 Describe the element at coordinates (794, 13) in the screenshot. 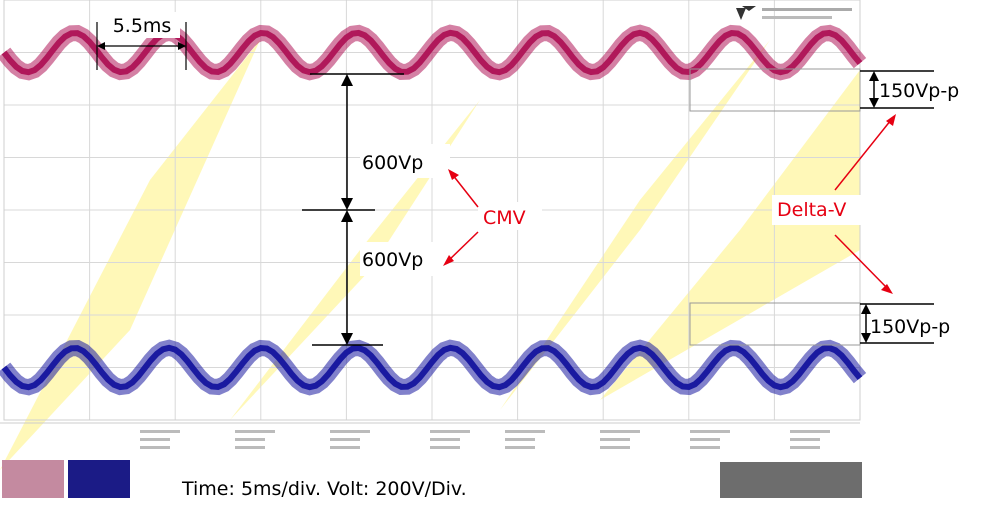

I see `scope-logo` at that location.